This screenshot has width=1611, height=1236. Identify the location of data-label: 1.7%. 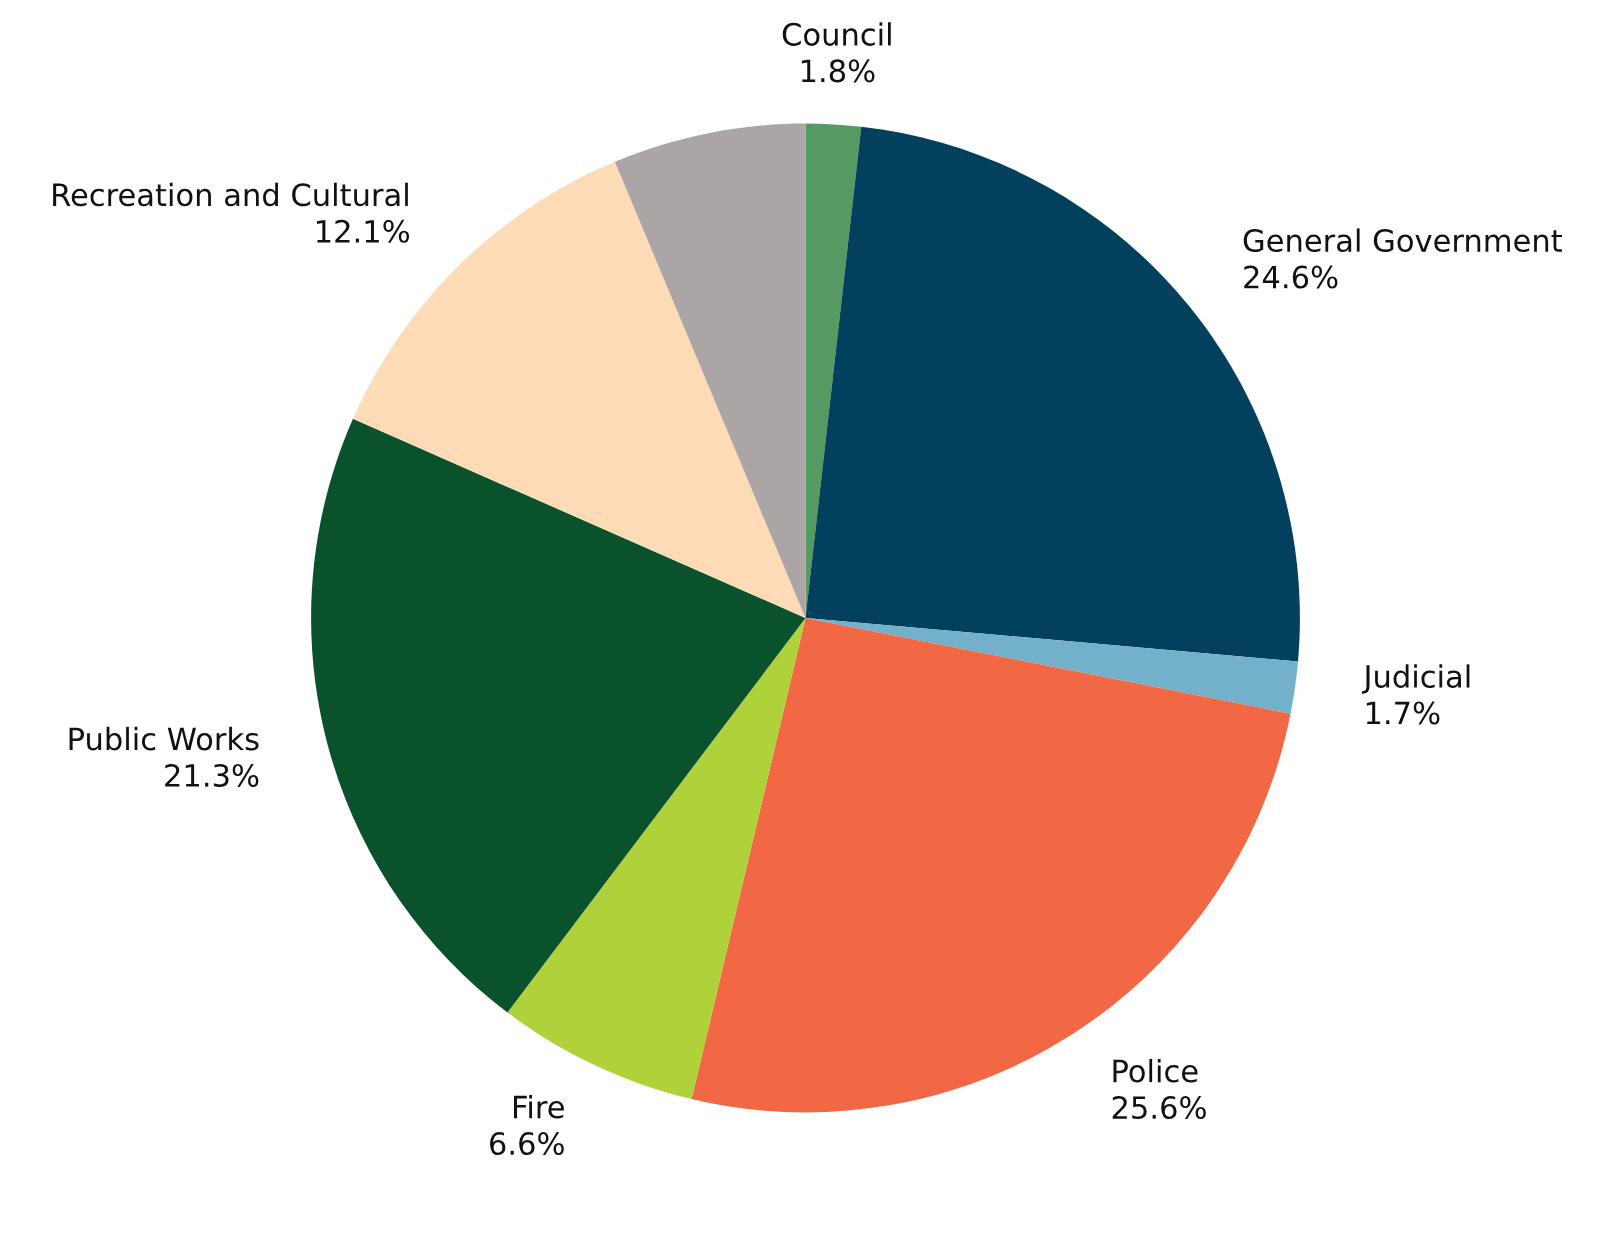
(1403, 713).